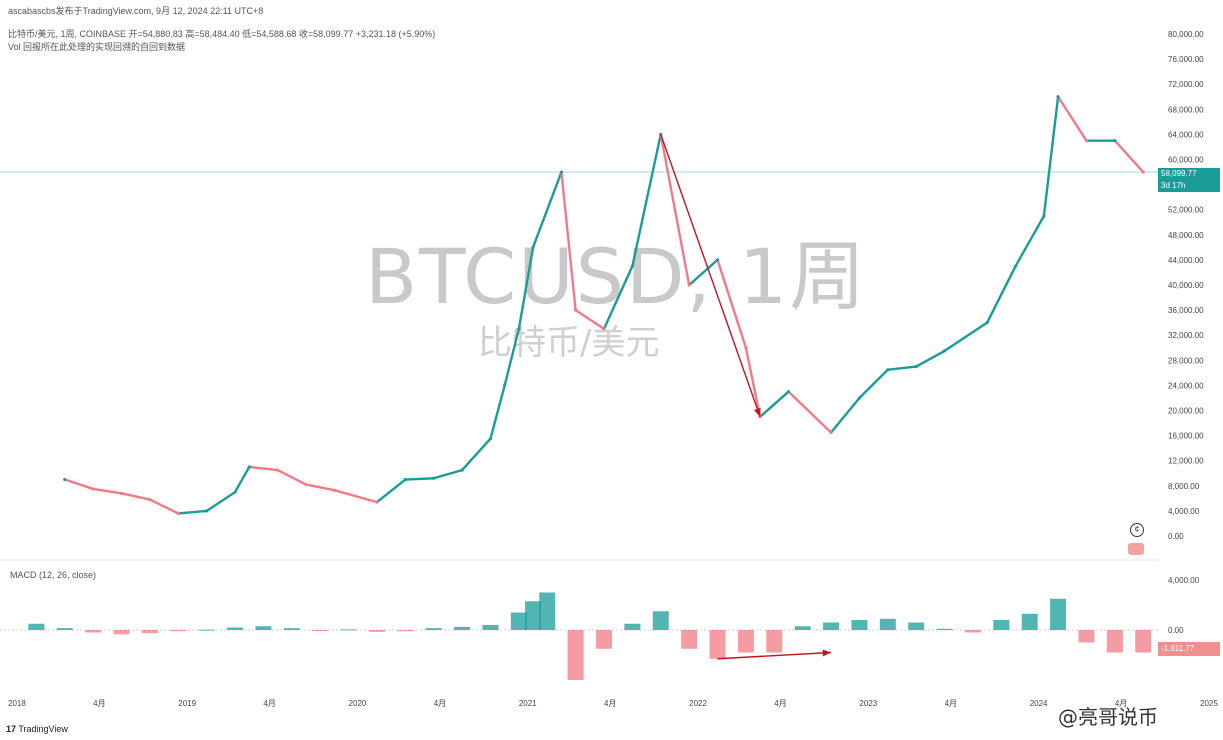 This screenshot has width=1223, height=740. Describe the element at coordinates (1108, 717) in the screenshot. I see `source-watermark: @亮哥说币` at that location.